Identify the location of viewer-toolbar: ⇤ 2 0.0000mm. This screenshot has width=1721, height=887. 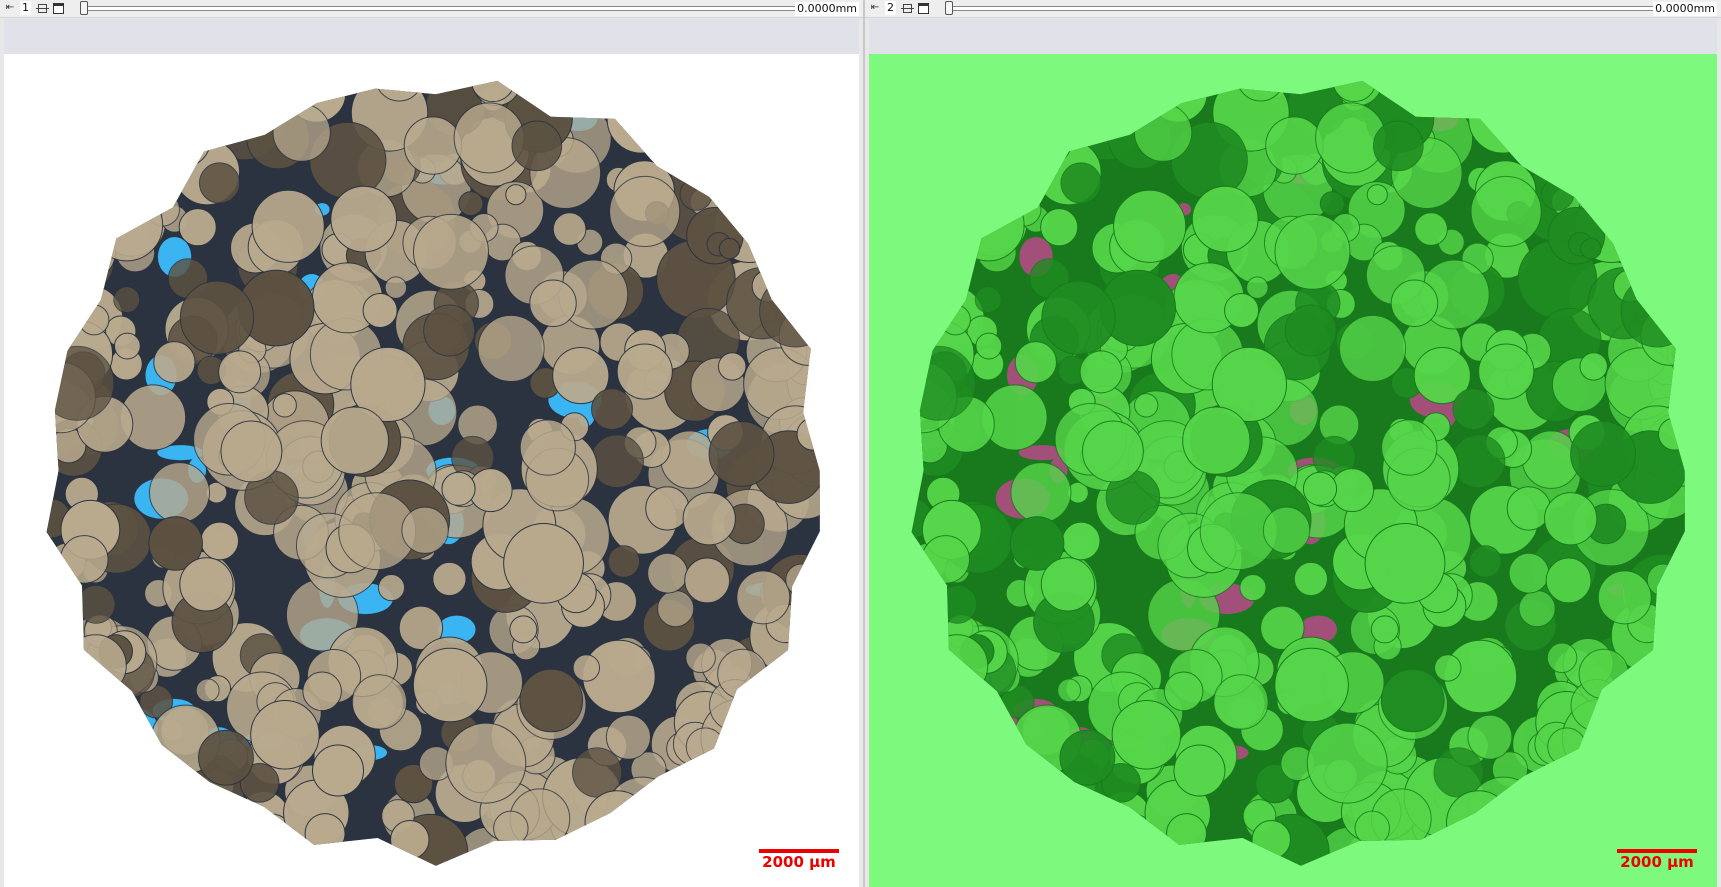
(1293, 9).